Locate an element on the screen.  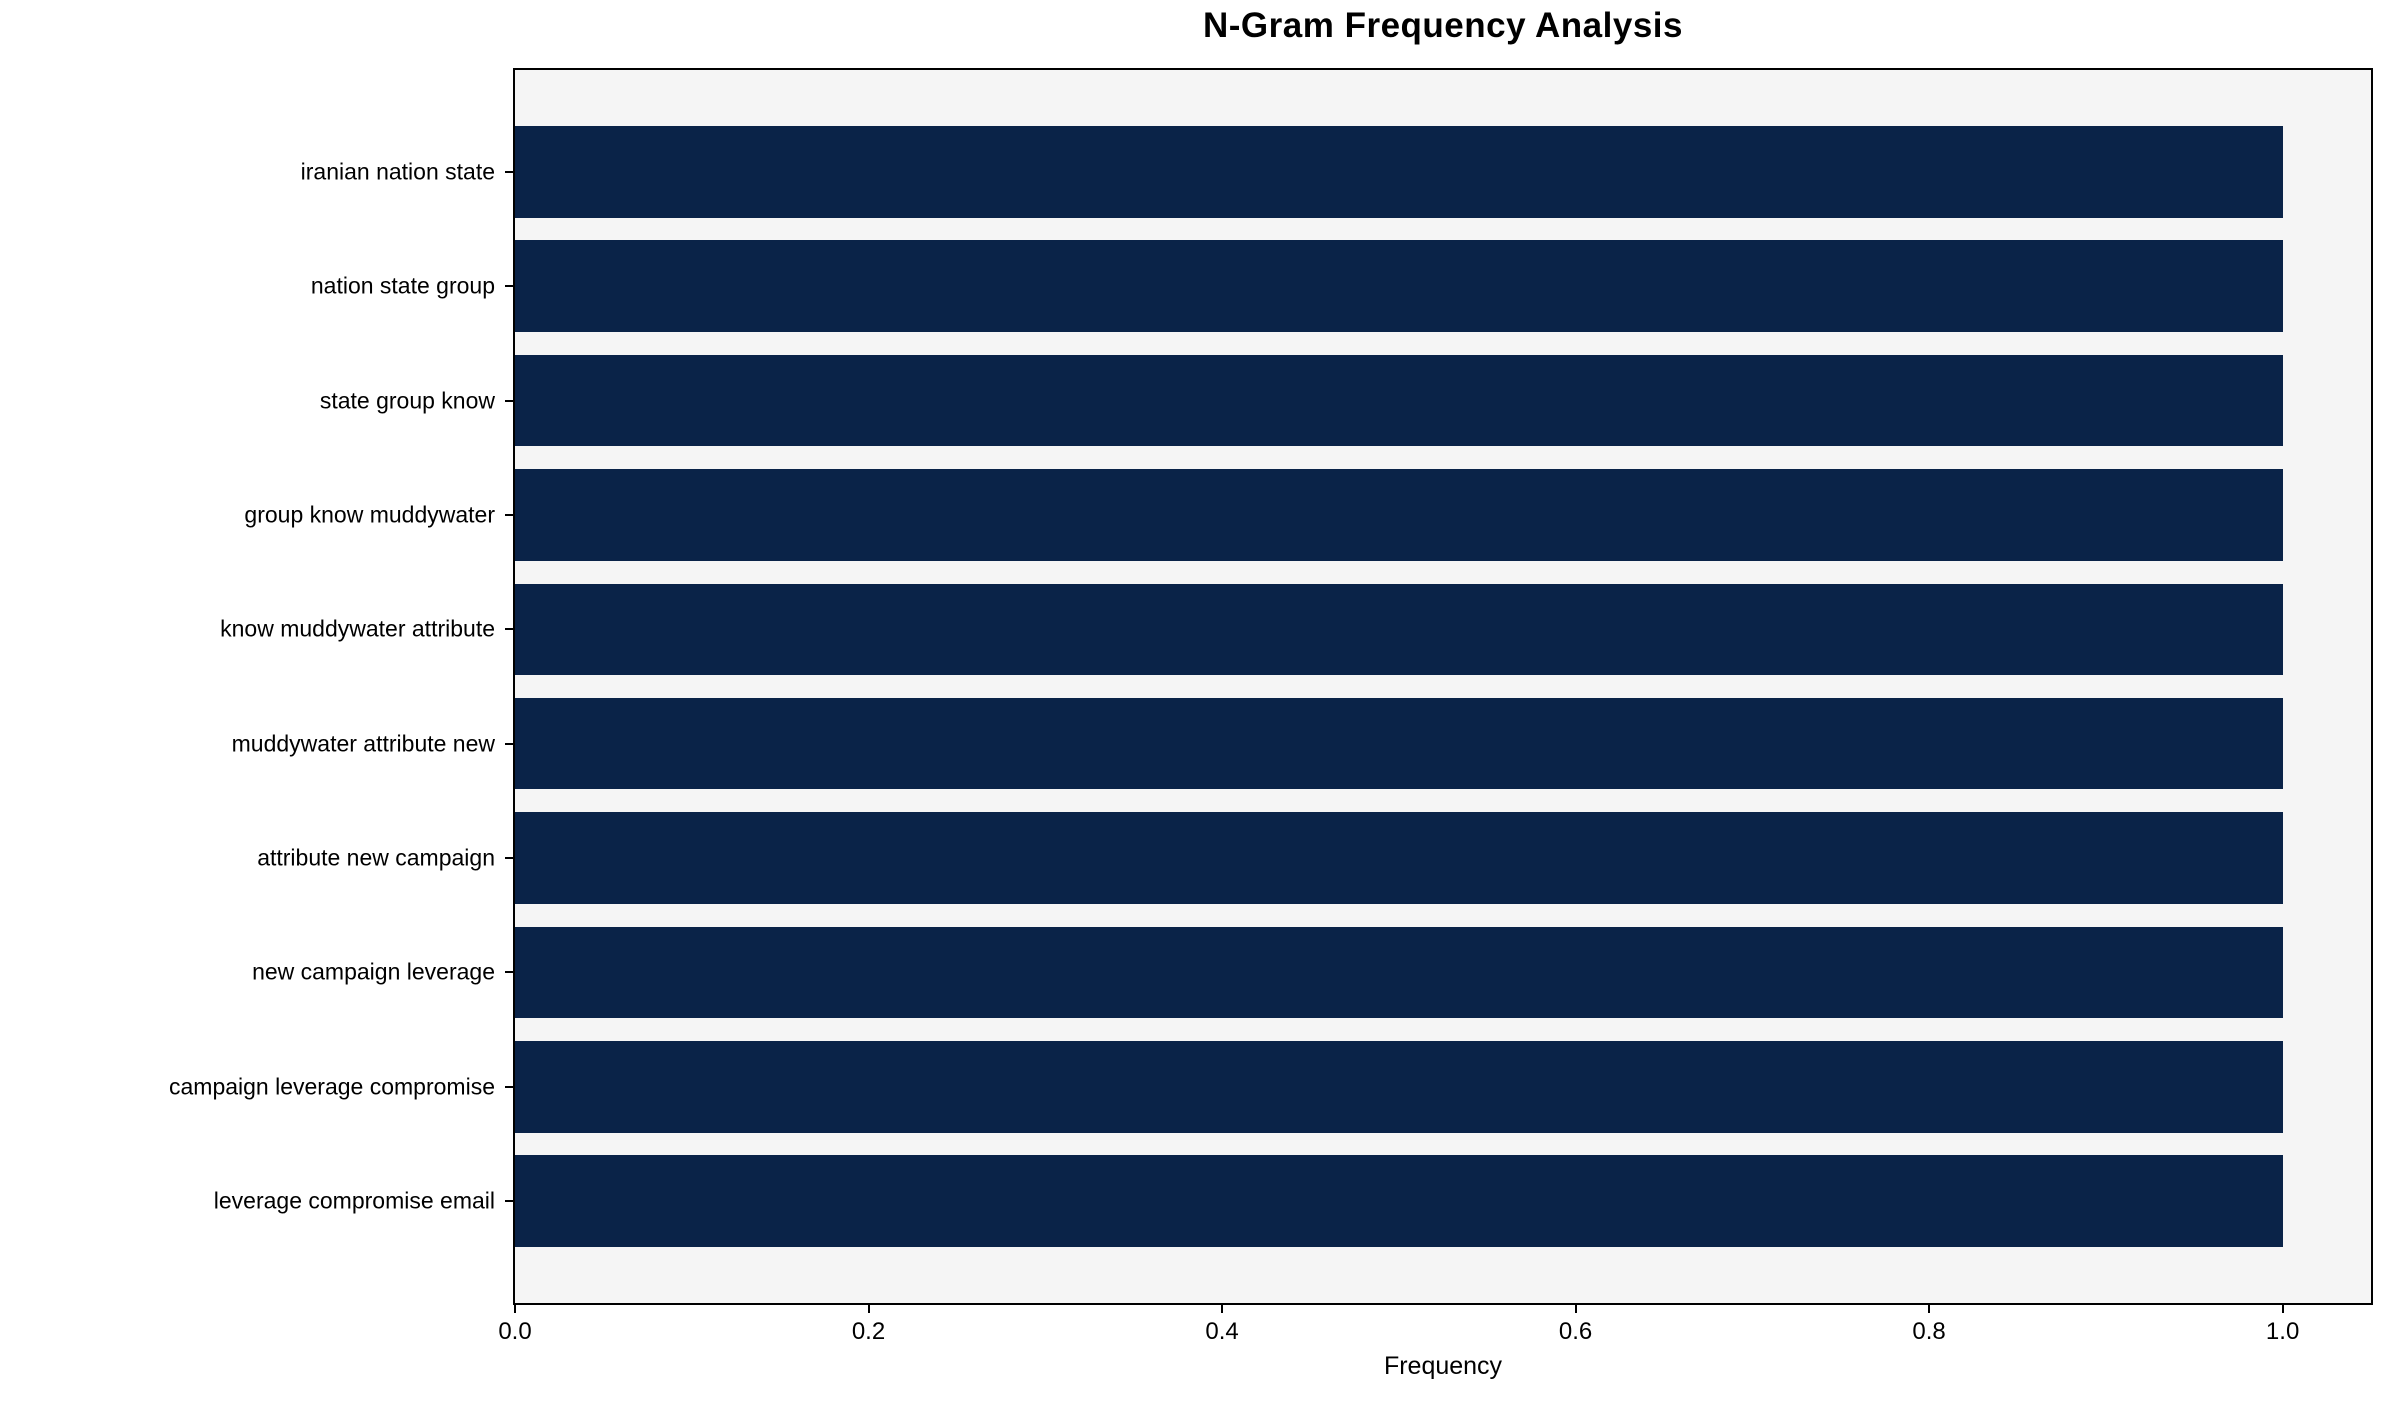
y-tick-label: new campaign leverage is located at coordinates (373, 971).